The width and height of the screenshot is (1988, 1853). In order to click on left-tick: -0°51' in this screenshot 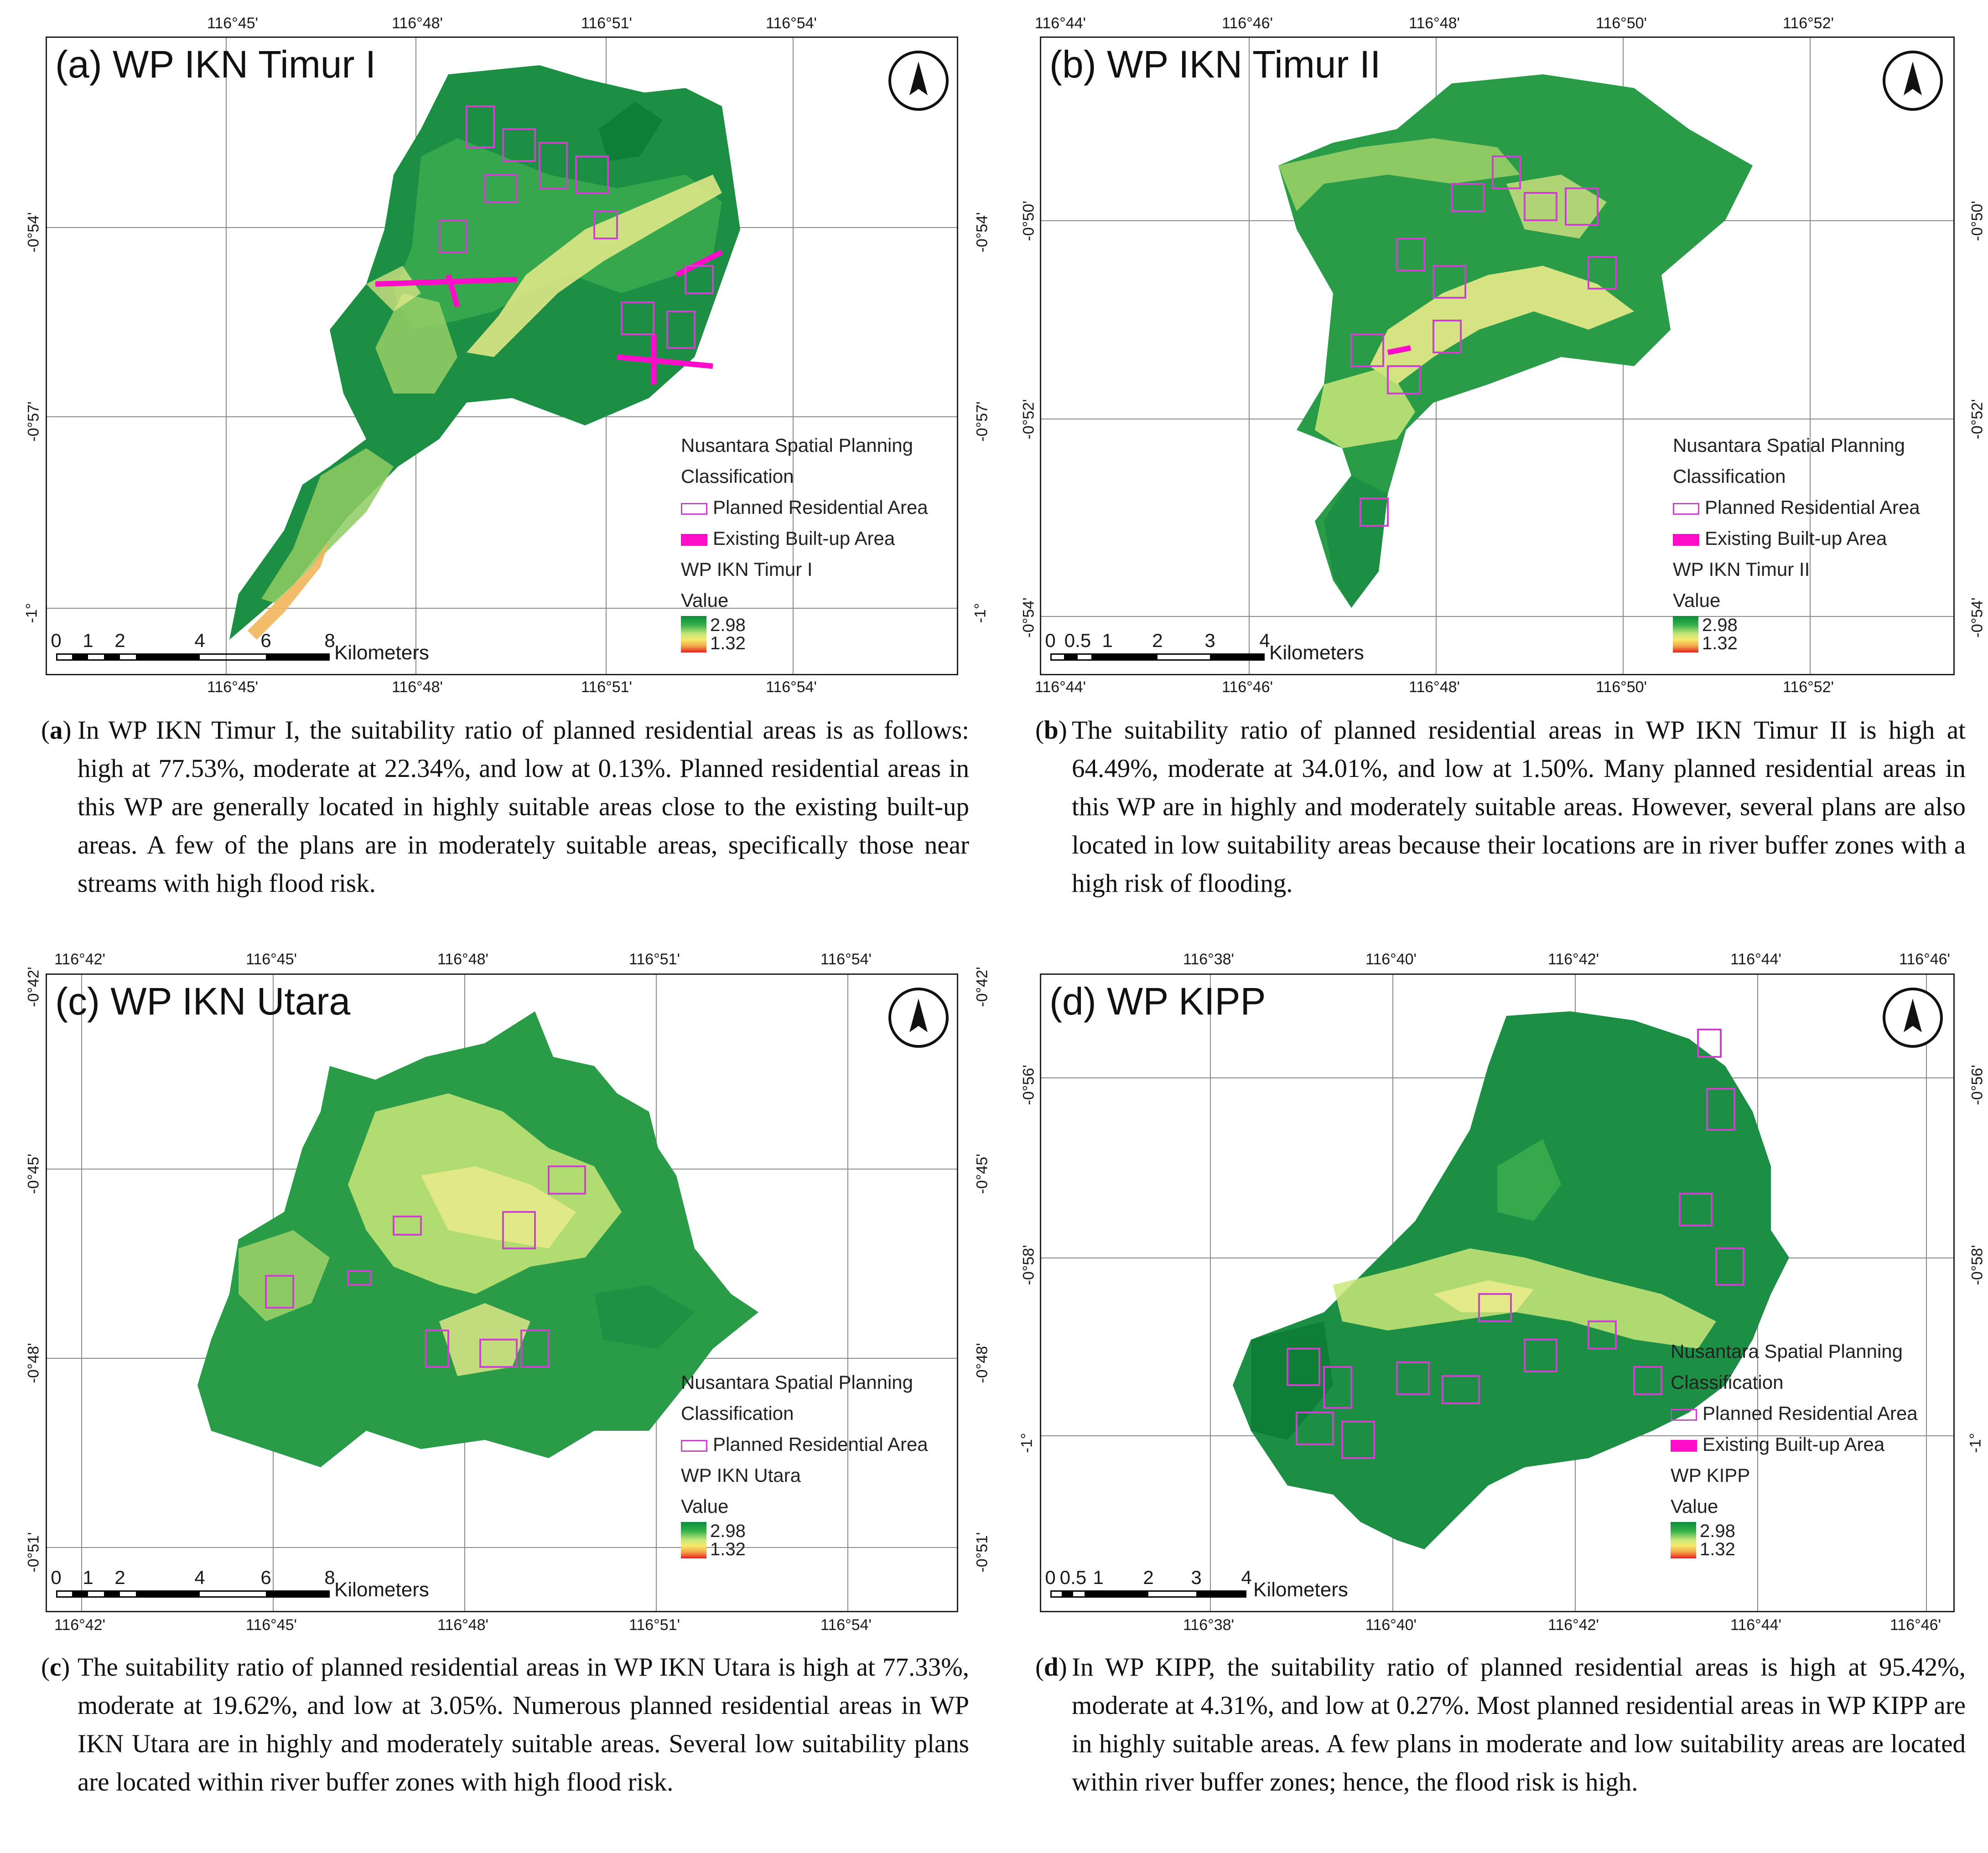, I will do `click(33, 1552)`.